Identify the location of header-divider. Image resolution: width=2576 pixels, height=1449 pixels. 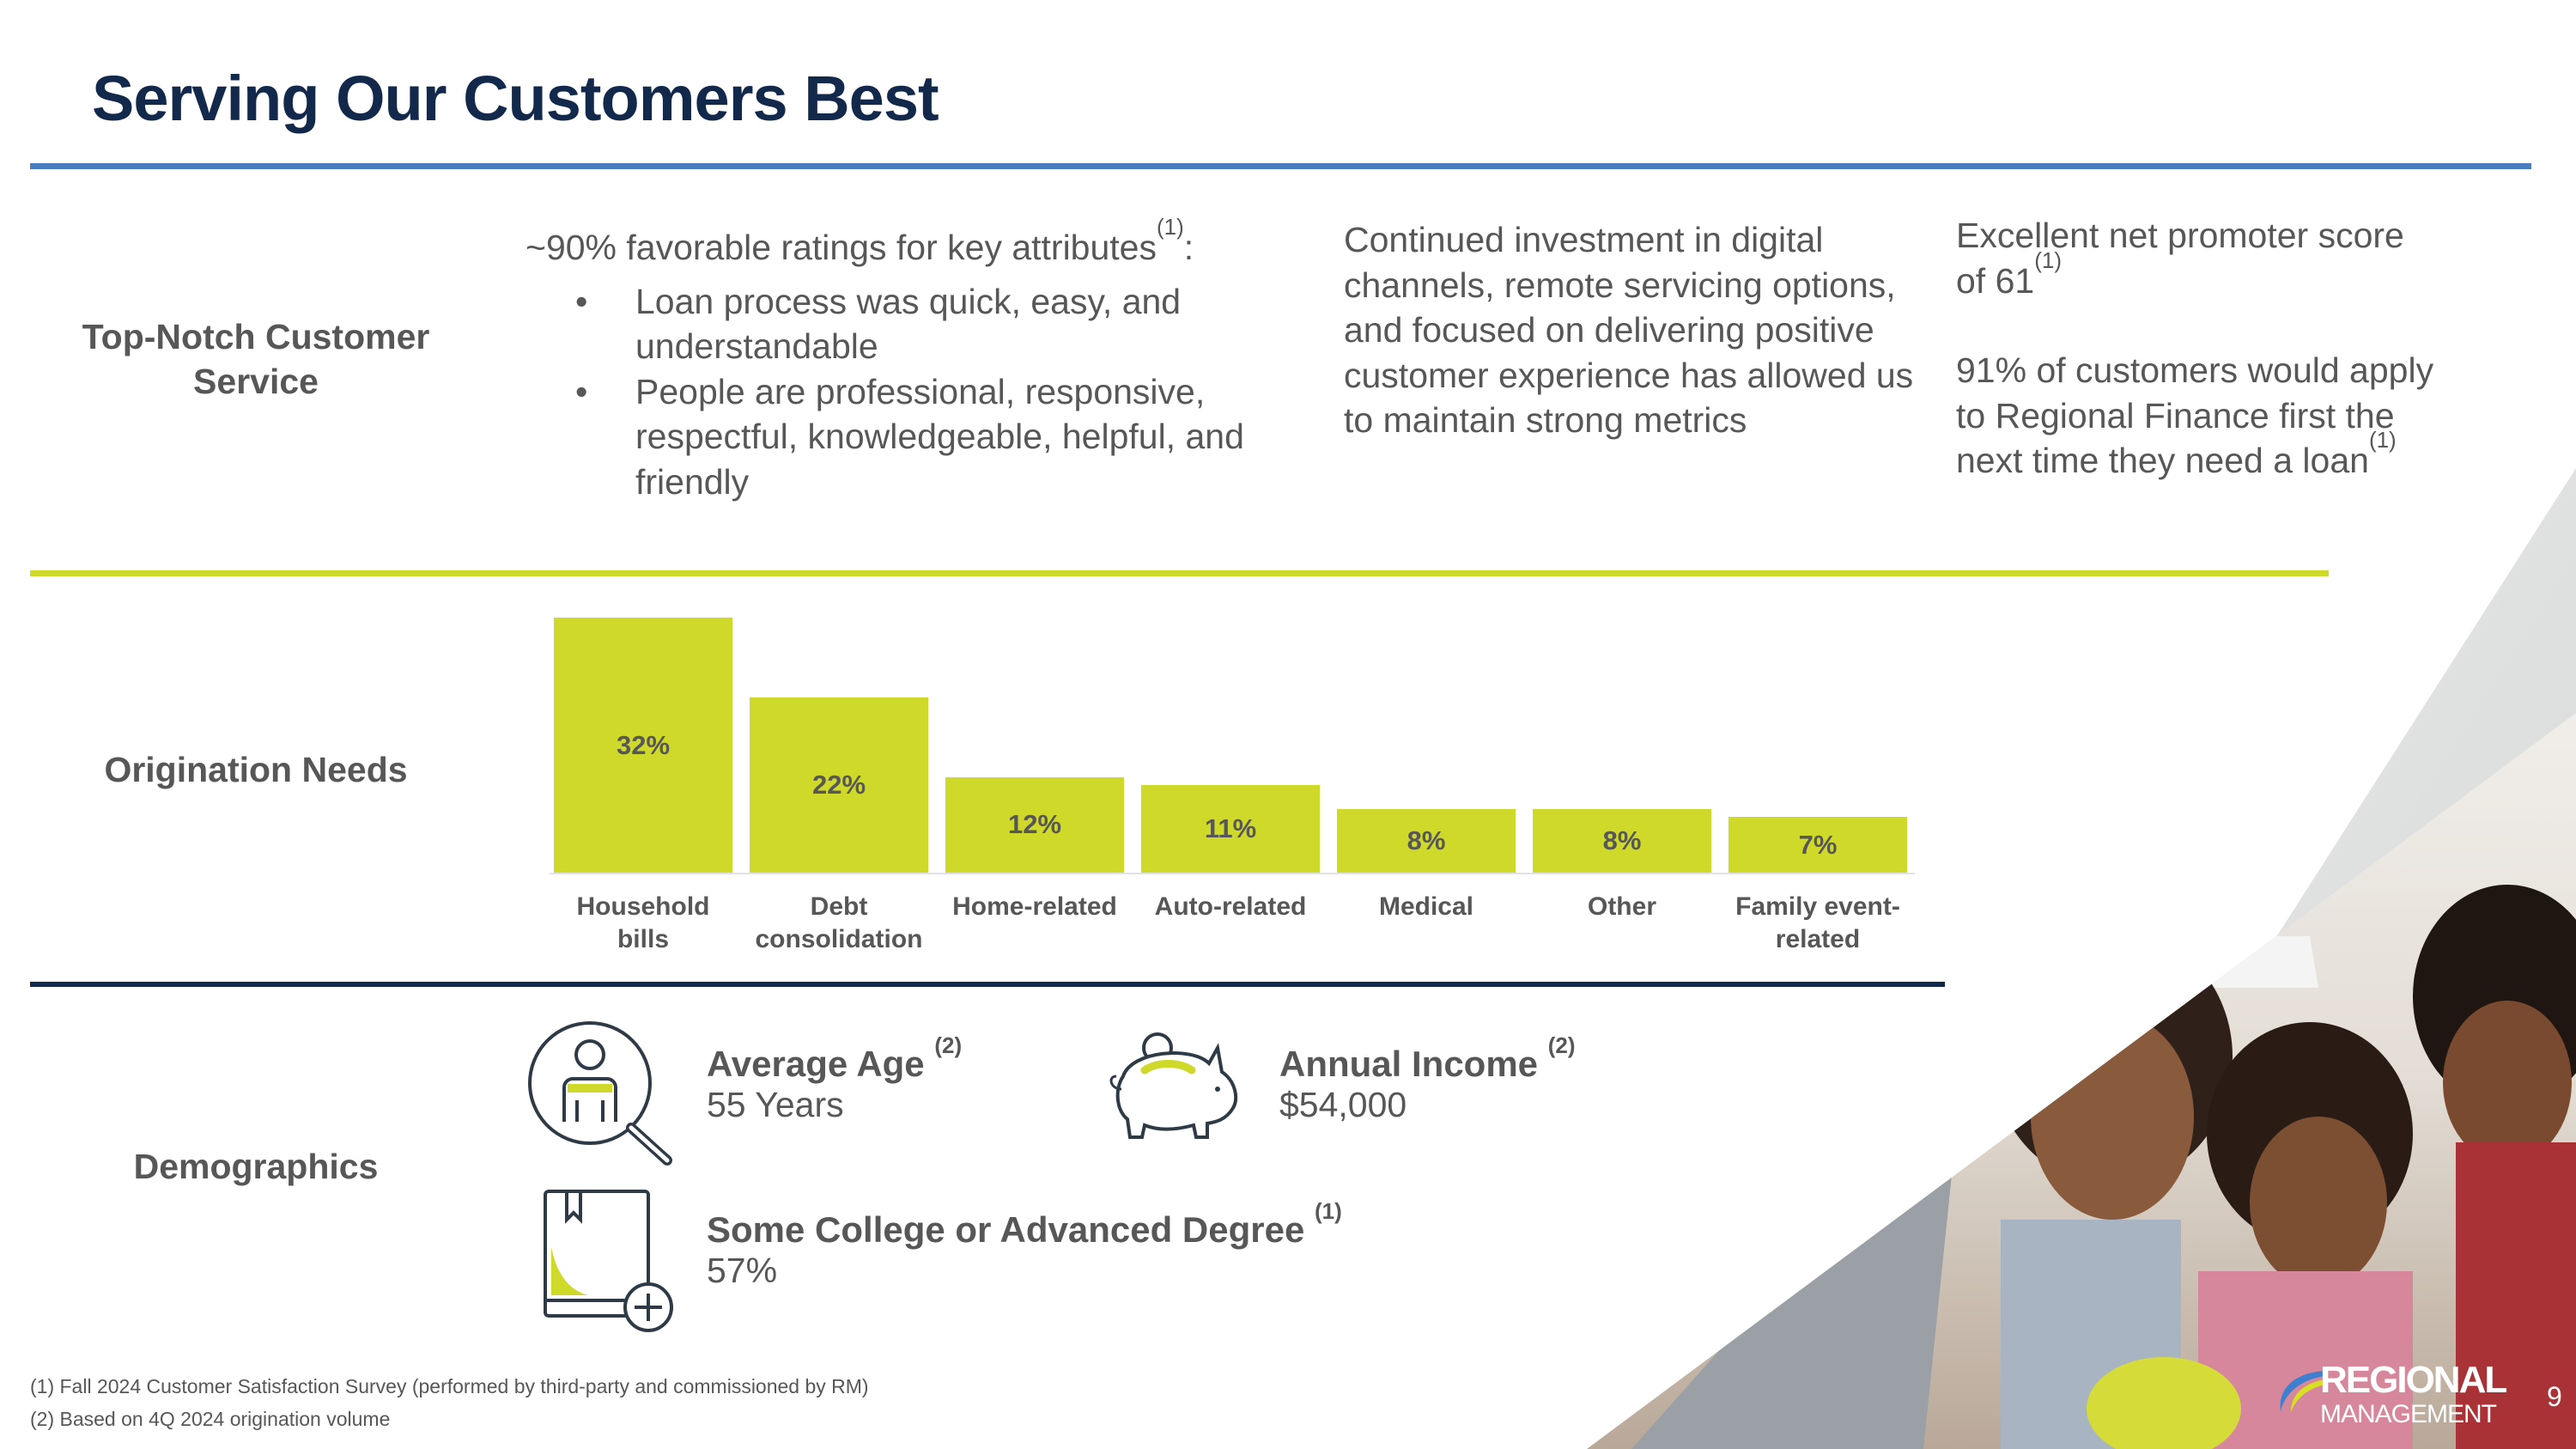
(1280, 166).